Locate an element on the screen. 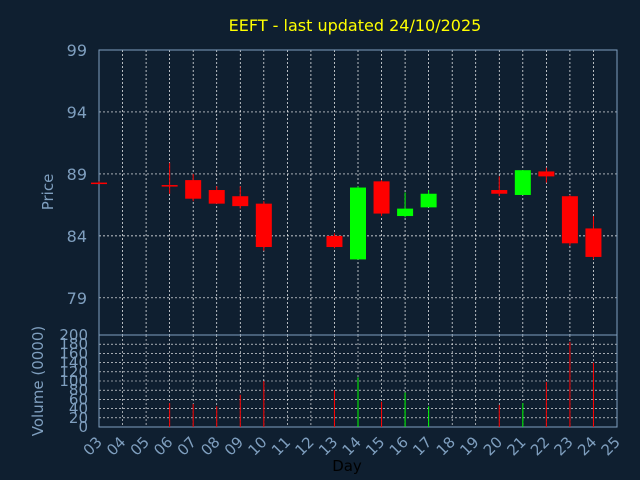 This screenshot has width=640, height=480. price-tick-label: 84 is located at coordinates (77, 236).